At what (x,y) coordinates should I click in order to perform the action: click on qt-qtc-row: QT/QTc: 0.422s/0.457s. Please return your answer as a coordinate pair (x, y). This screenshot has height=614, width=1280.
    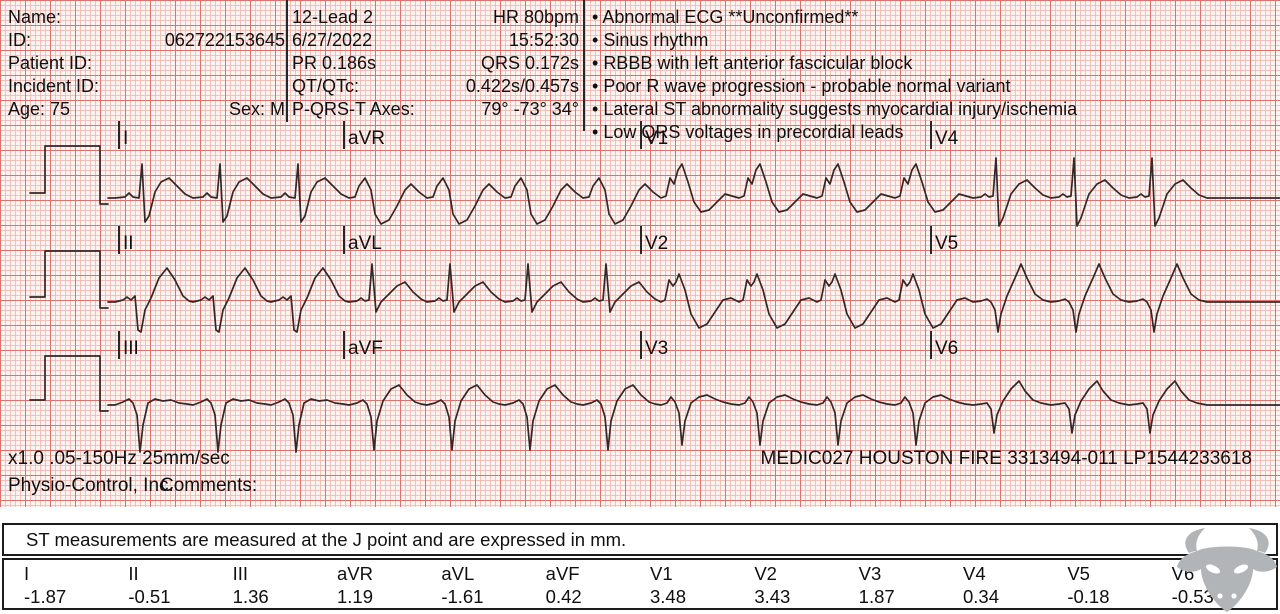
    Looking at the image, I should click on (435, 86).